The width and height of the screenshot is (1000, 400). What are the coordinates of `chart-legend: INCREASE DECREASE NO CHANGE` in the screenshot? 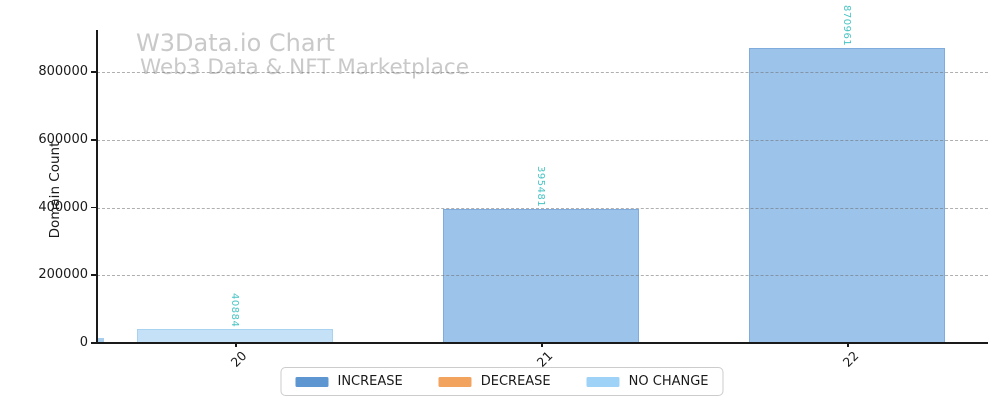 It's located at (502, 381).